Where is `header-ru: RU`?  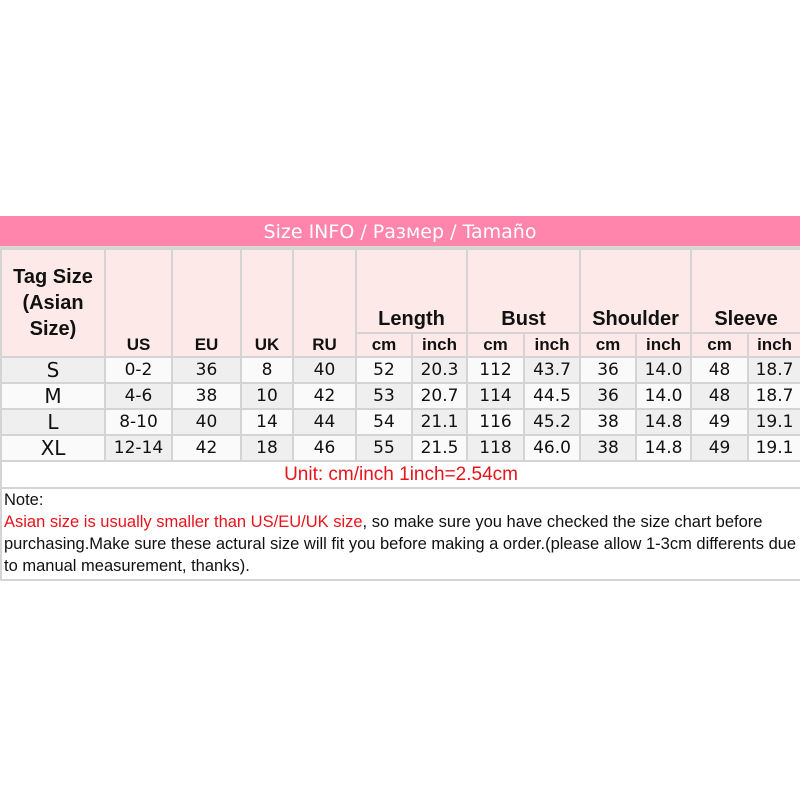 header-ru: RU is located at coordinates (324, 303).